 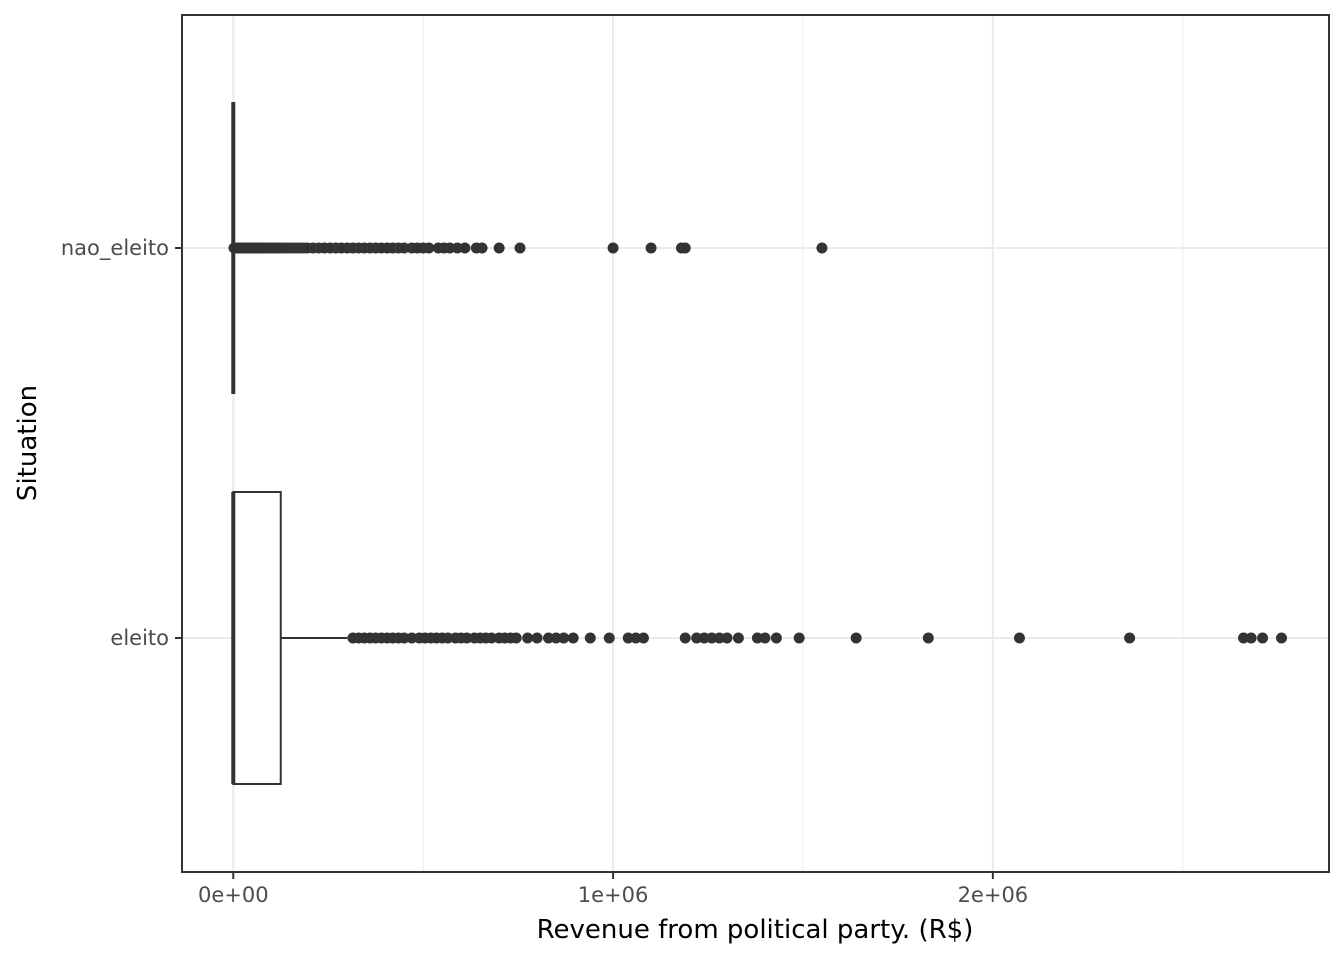 I want to click on x-tick-label: 2e+06, so click(x=993, y=895).